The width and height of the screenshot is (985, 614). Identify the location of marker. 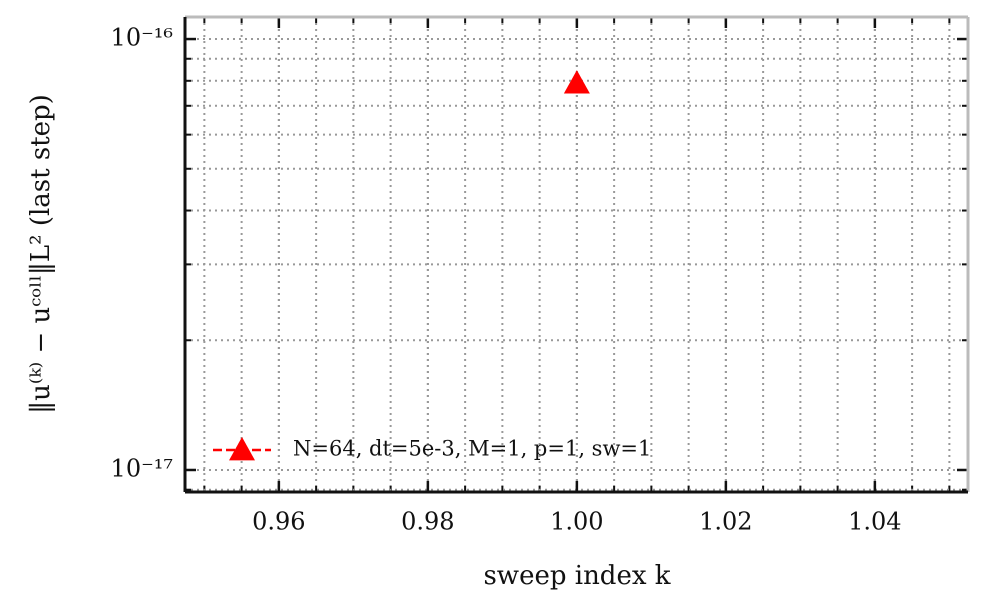
(576, 82).